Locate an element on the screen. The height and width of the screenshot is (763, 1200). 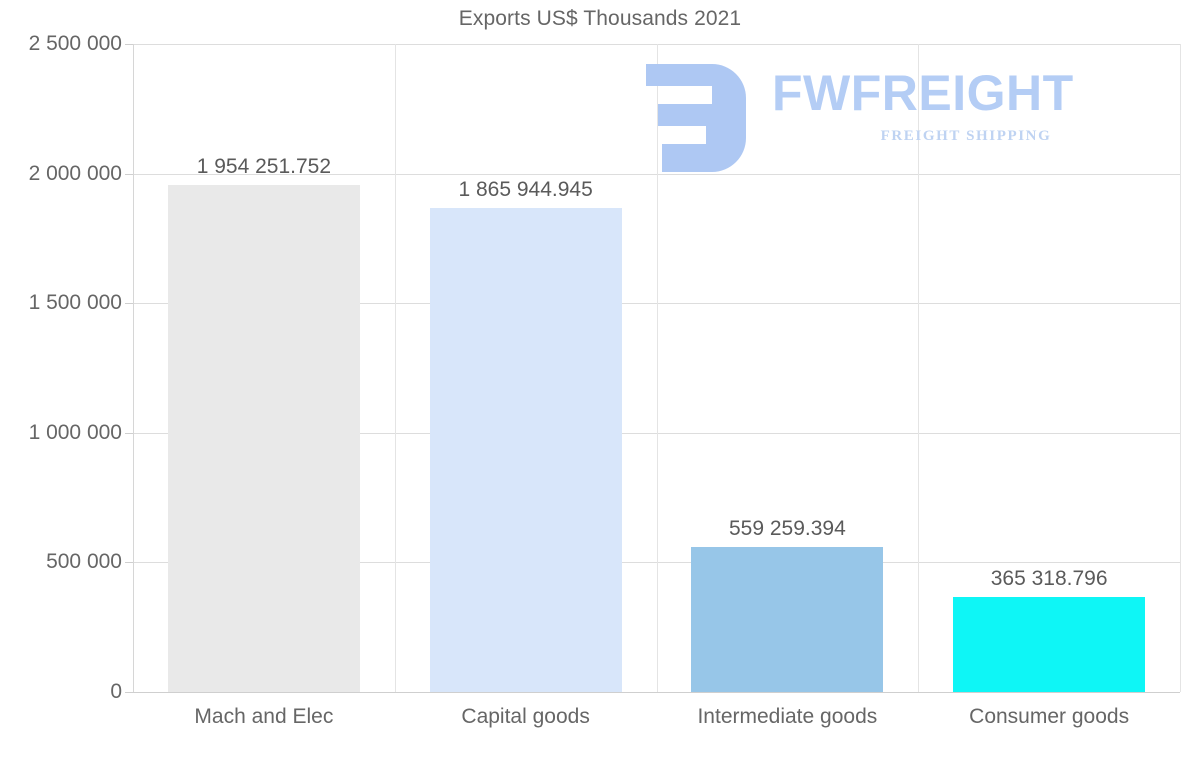
bar-value-label: 1 954 251.752 is located at coordinates (264, 167).